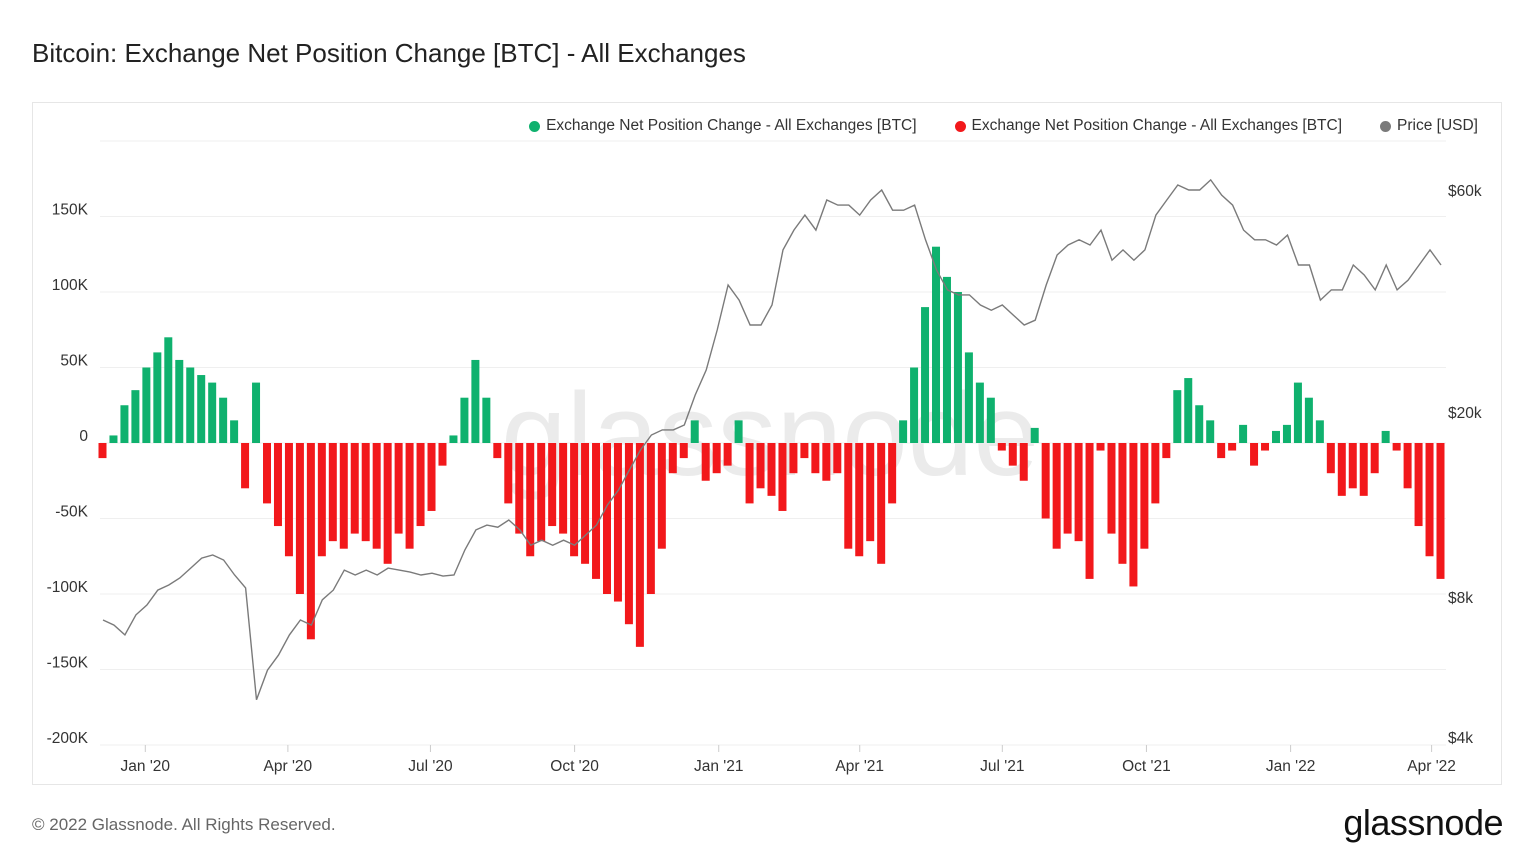 Image resolution: width=1536 pixels, height=864 pixels. I want to click on x-tick-label: Jul '20, so click(430, 766).